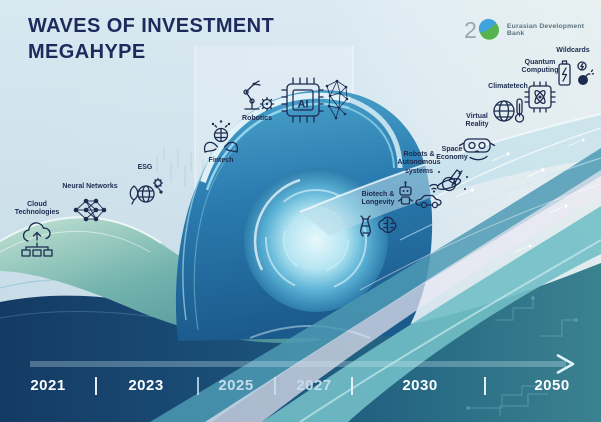 This screenshot has height=422, width=601. What do you see at coordinates (221, 160) in the screenshot?
I see `tech-label-fintech: Fintech` at bounding box center [221, 160].